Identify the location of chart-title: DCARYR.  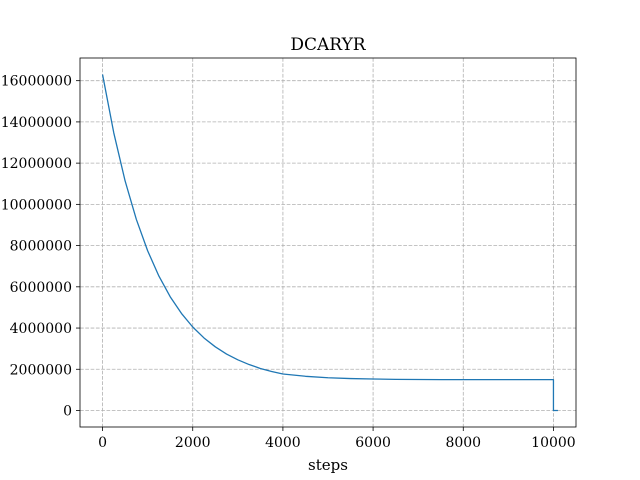
(328, 45).